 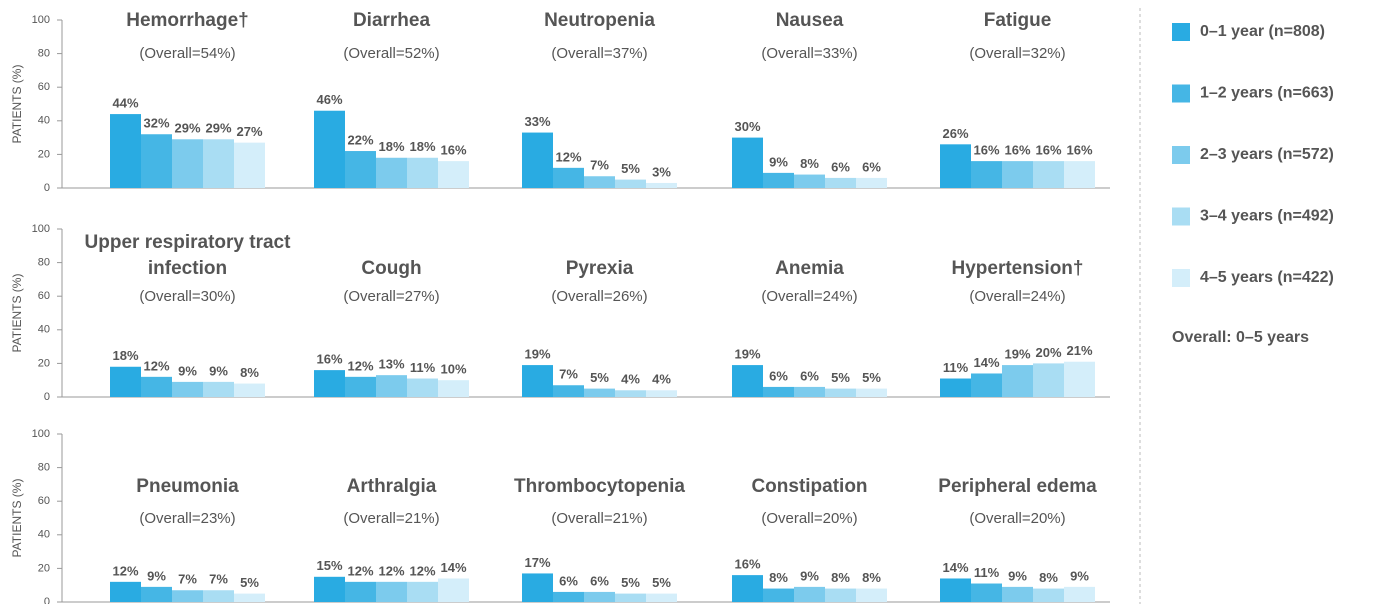 I want to click on panel-title: Cough, so click(x=391, y=268).